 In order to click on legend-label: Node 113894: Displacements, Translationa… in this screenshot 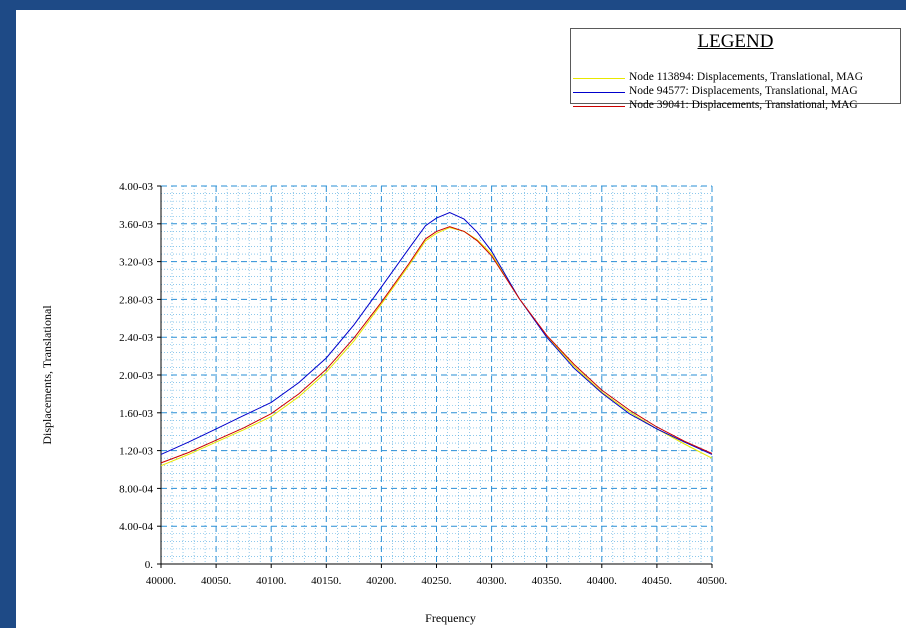, I will do `click(746, 77)`.